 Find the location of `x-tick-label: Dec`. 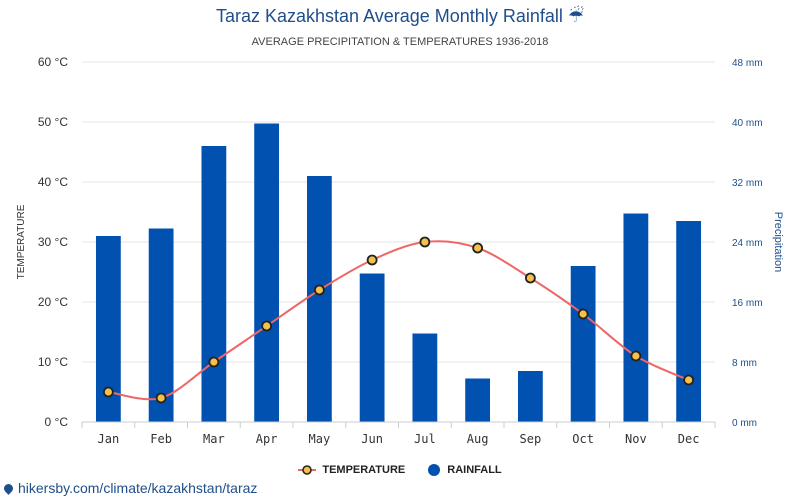

x-tick-label: Dec is located at coordinates (689, 439).